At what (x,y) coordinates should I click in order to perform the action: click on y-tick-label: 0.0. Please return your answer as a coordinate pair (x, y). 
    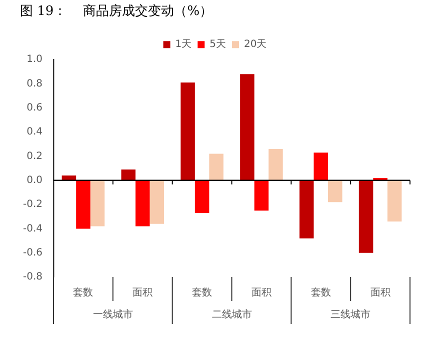
    Looking at the image, I should click on (34, 180).